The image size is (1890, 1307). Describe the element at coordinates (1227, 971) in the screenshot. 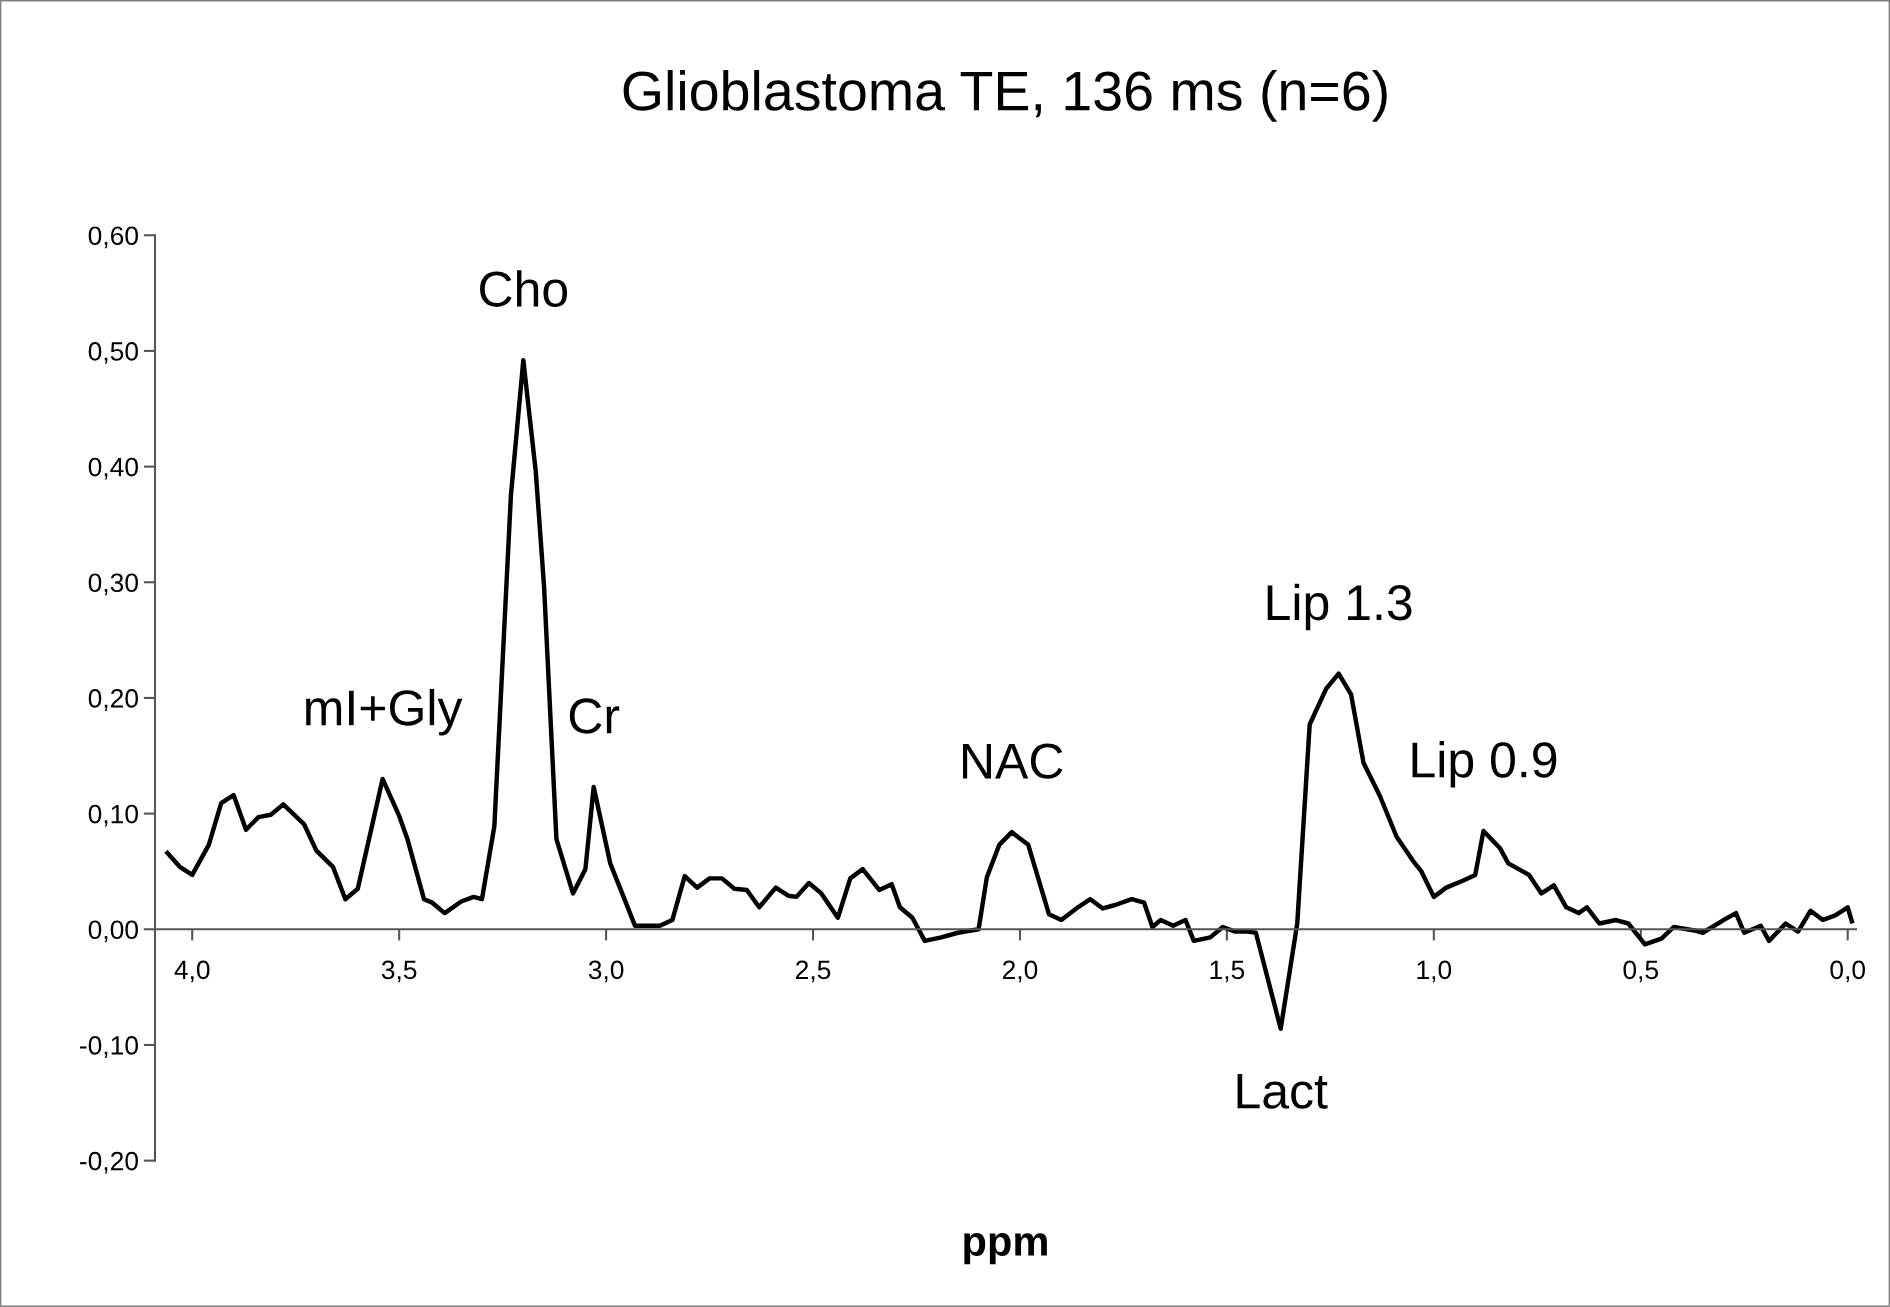

I see `x-tick-label: 1,5` at that location.